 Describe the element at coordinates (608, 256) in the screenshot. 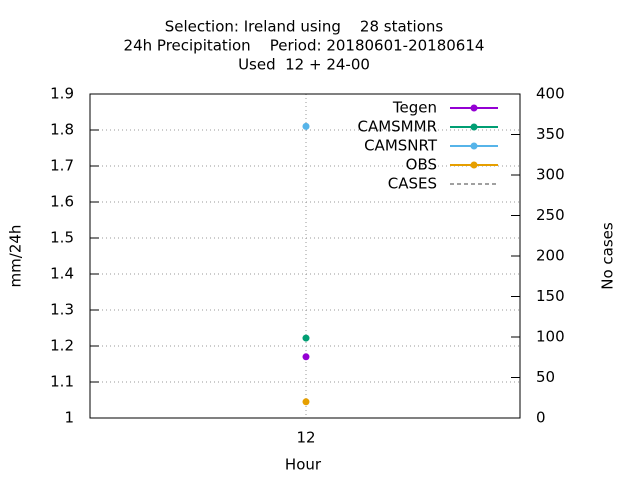

I see `y2-axis-label: No cases` at that location.